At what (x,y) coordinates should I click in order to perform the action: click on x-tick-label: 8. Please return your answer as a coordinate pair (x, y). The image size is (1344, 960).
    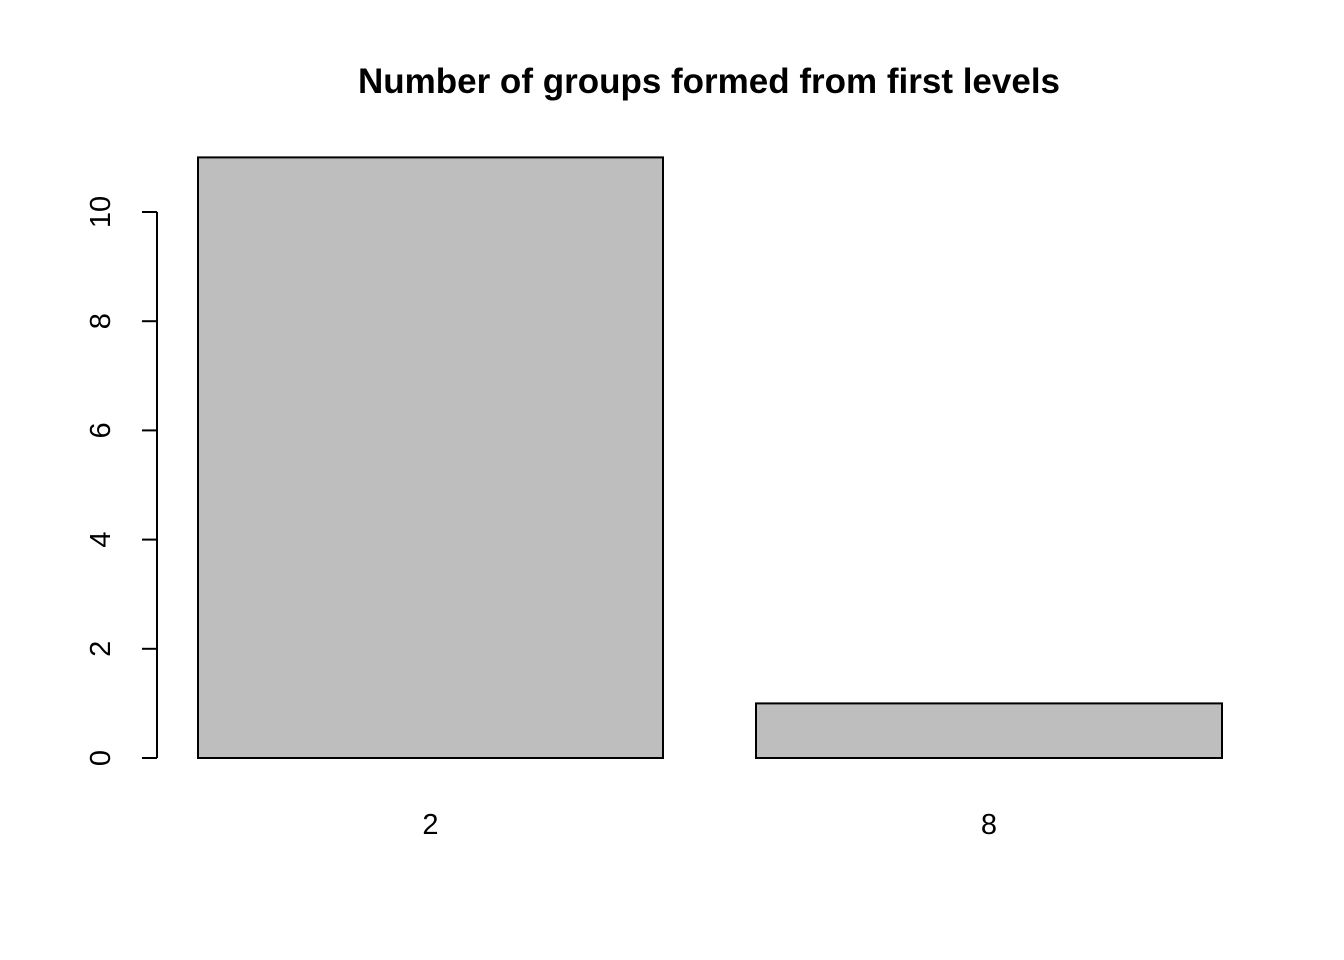
    Looking at the image, I should click on (989, 825).